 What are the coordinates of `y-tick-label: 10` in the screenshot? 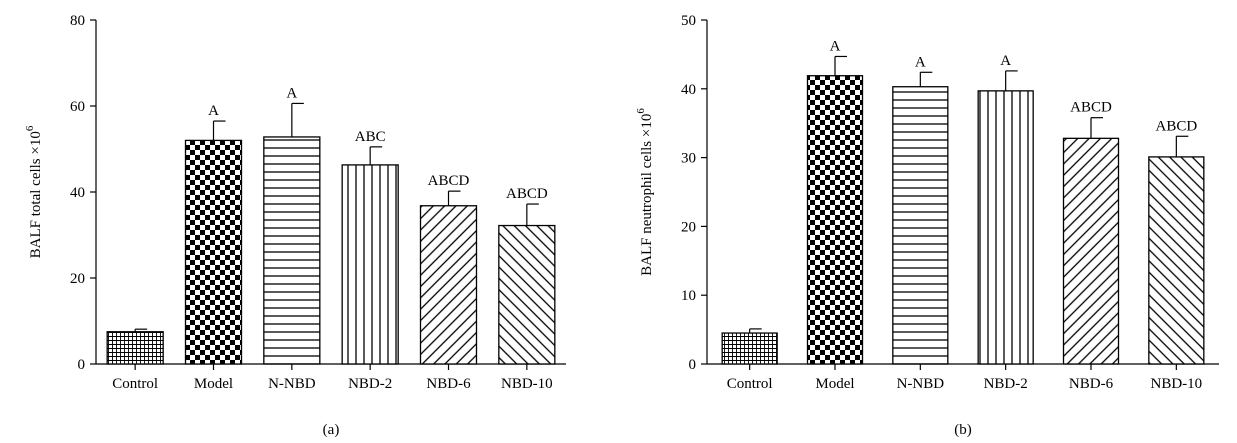 It's located at (688, 296).